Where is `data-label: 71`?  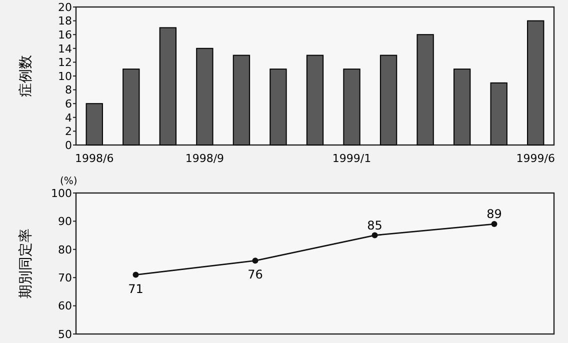
data-label: 71 is located at coordinates (136, 289).